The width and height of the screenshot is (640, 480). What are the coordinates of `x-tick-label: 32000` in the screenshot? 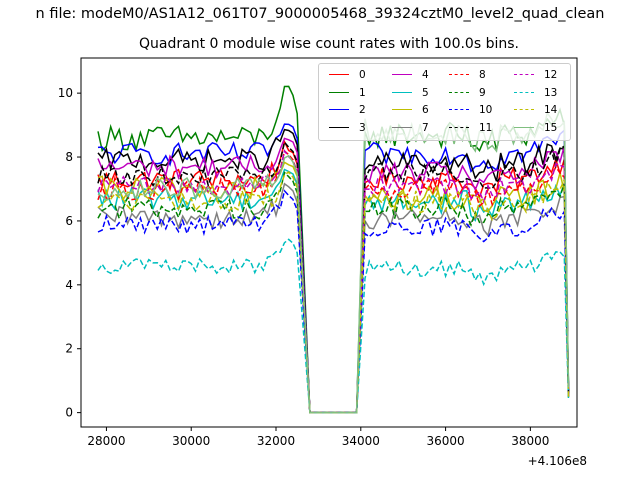 It's located at (276, 441).